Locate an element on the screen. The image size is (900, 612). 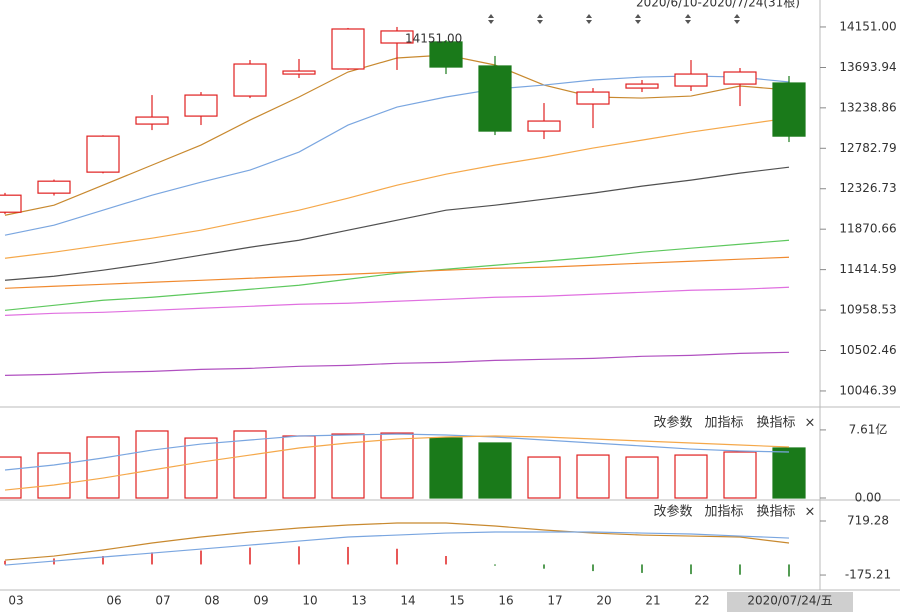
x-tick-label: 10 is located at coordinates (309, 601).